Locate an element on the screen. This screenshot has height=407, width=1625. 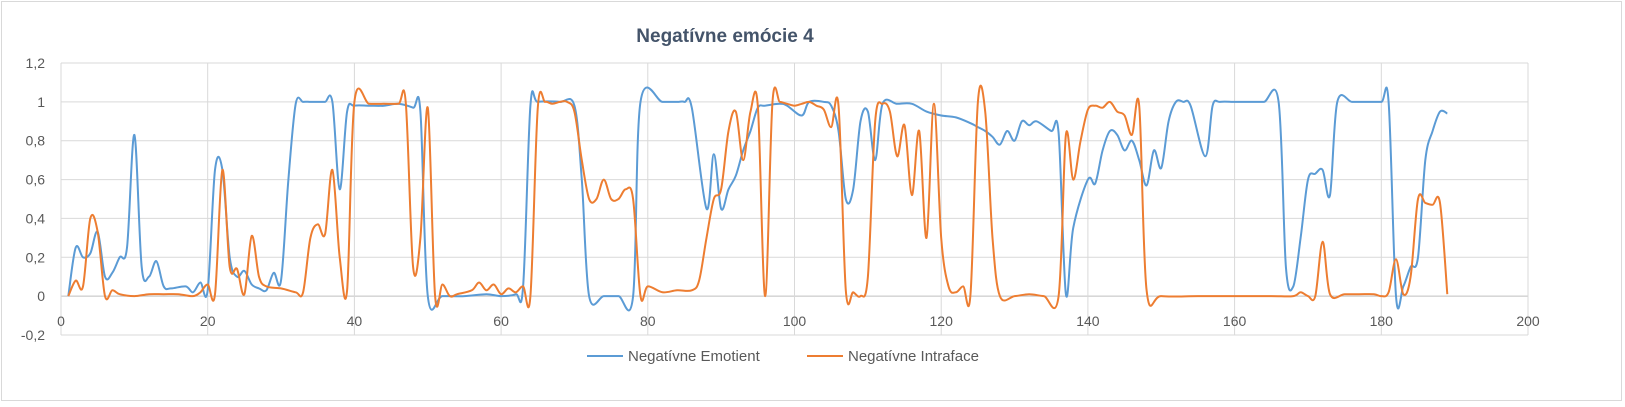
y-tick-label: 0,6 is located at coordinates (36, 180).